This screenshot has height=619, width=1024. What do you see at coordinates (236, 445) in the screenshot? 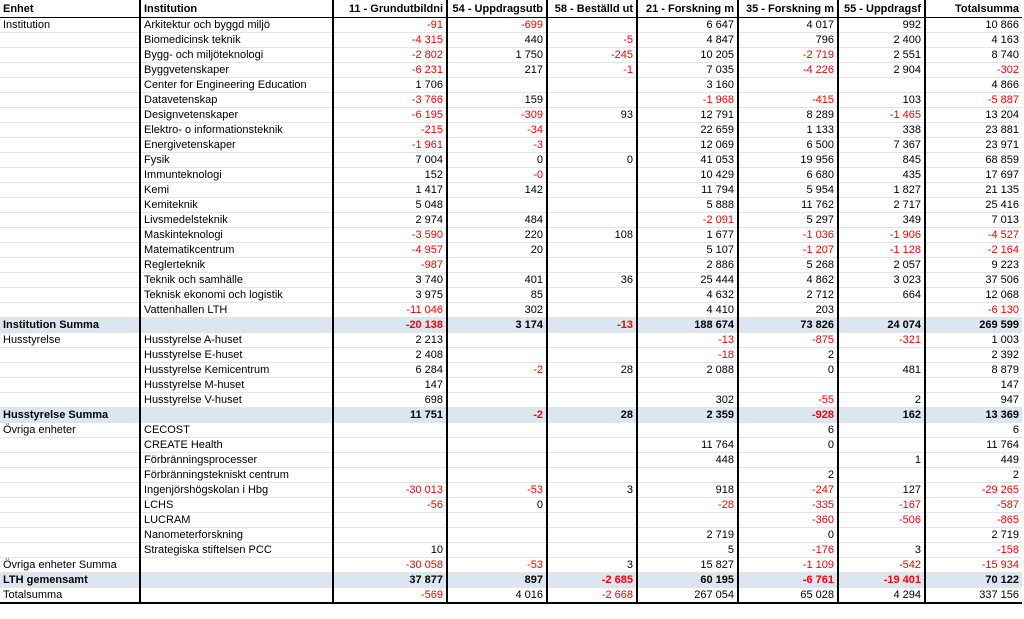
I see `institution-cell: CREATE Health` at bounding box center [236, 445].